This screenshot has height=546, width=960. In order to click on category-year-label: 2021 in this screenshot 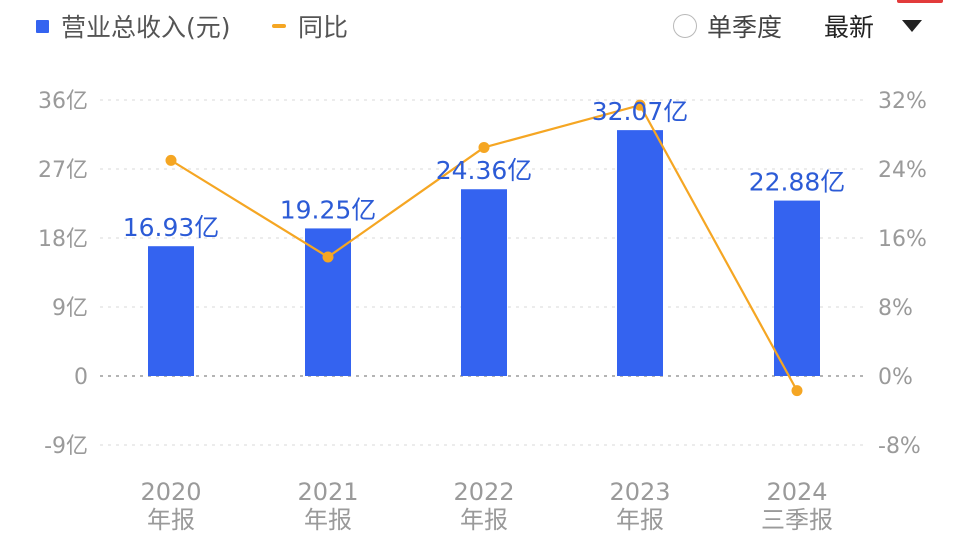, I will do `click(327, 492)`.